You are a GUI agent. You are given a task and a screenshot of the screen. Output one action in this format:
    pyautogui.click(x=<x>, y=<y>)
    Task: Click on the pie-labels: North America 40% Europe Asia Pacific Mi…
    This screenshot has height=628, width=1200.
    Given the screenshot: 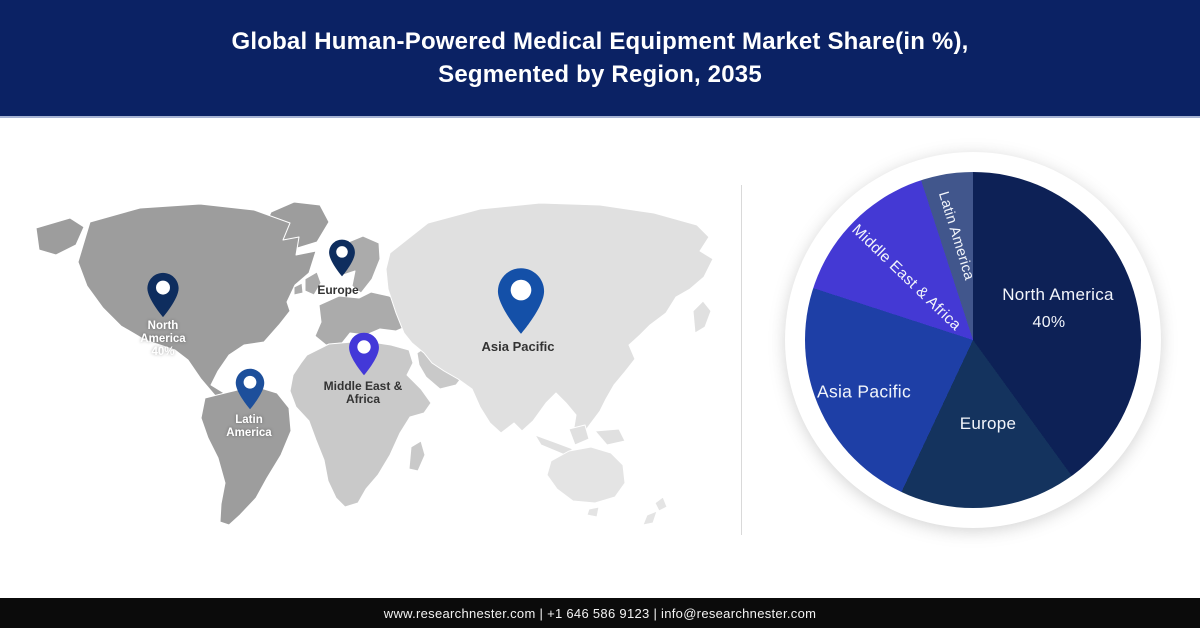 What is the action you would take?
    pyautogui.click(x=973, y=340)
    